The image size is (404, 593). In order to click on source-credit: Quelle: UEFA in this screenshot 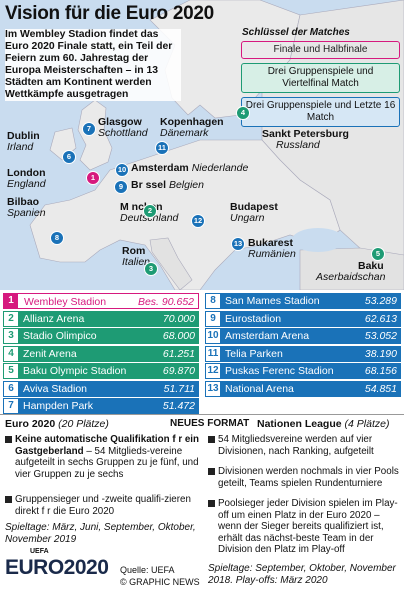, I will do `click(147, 570)`.